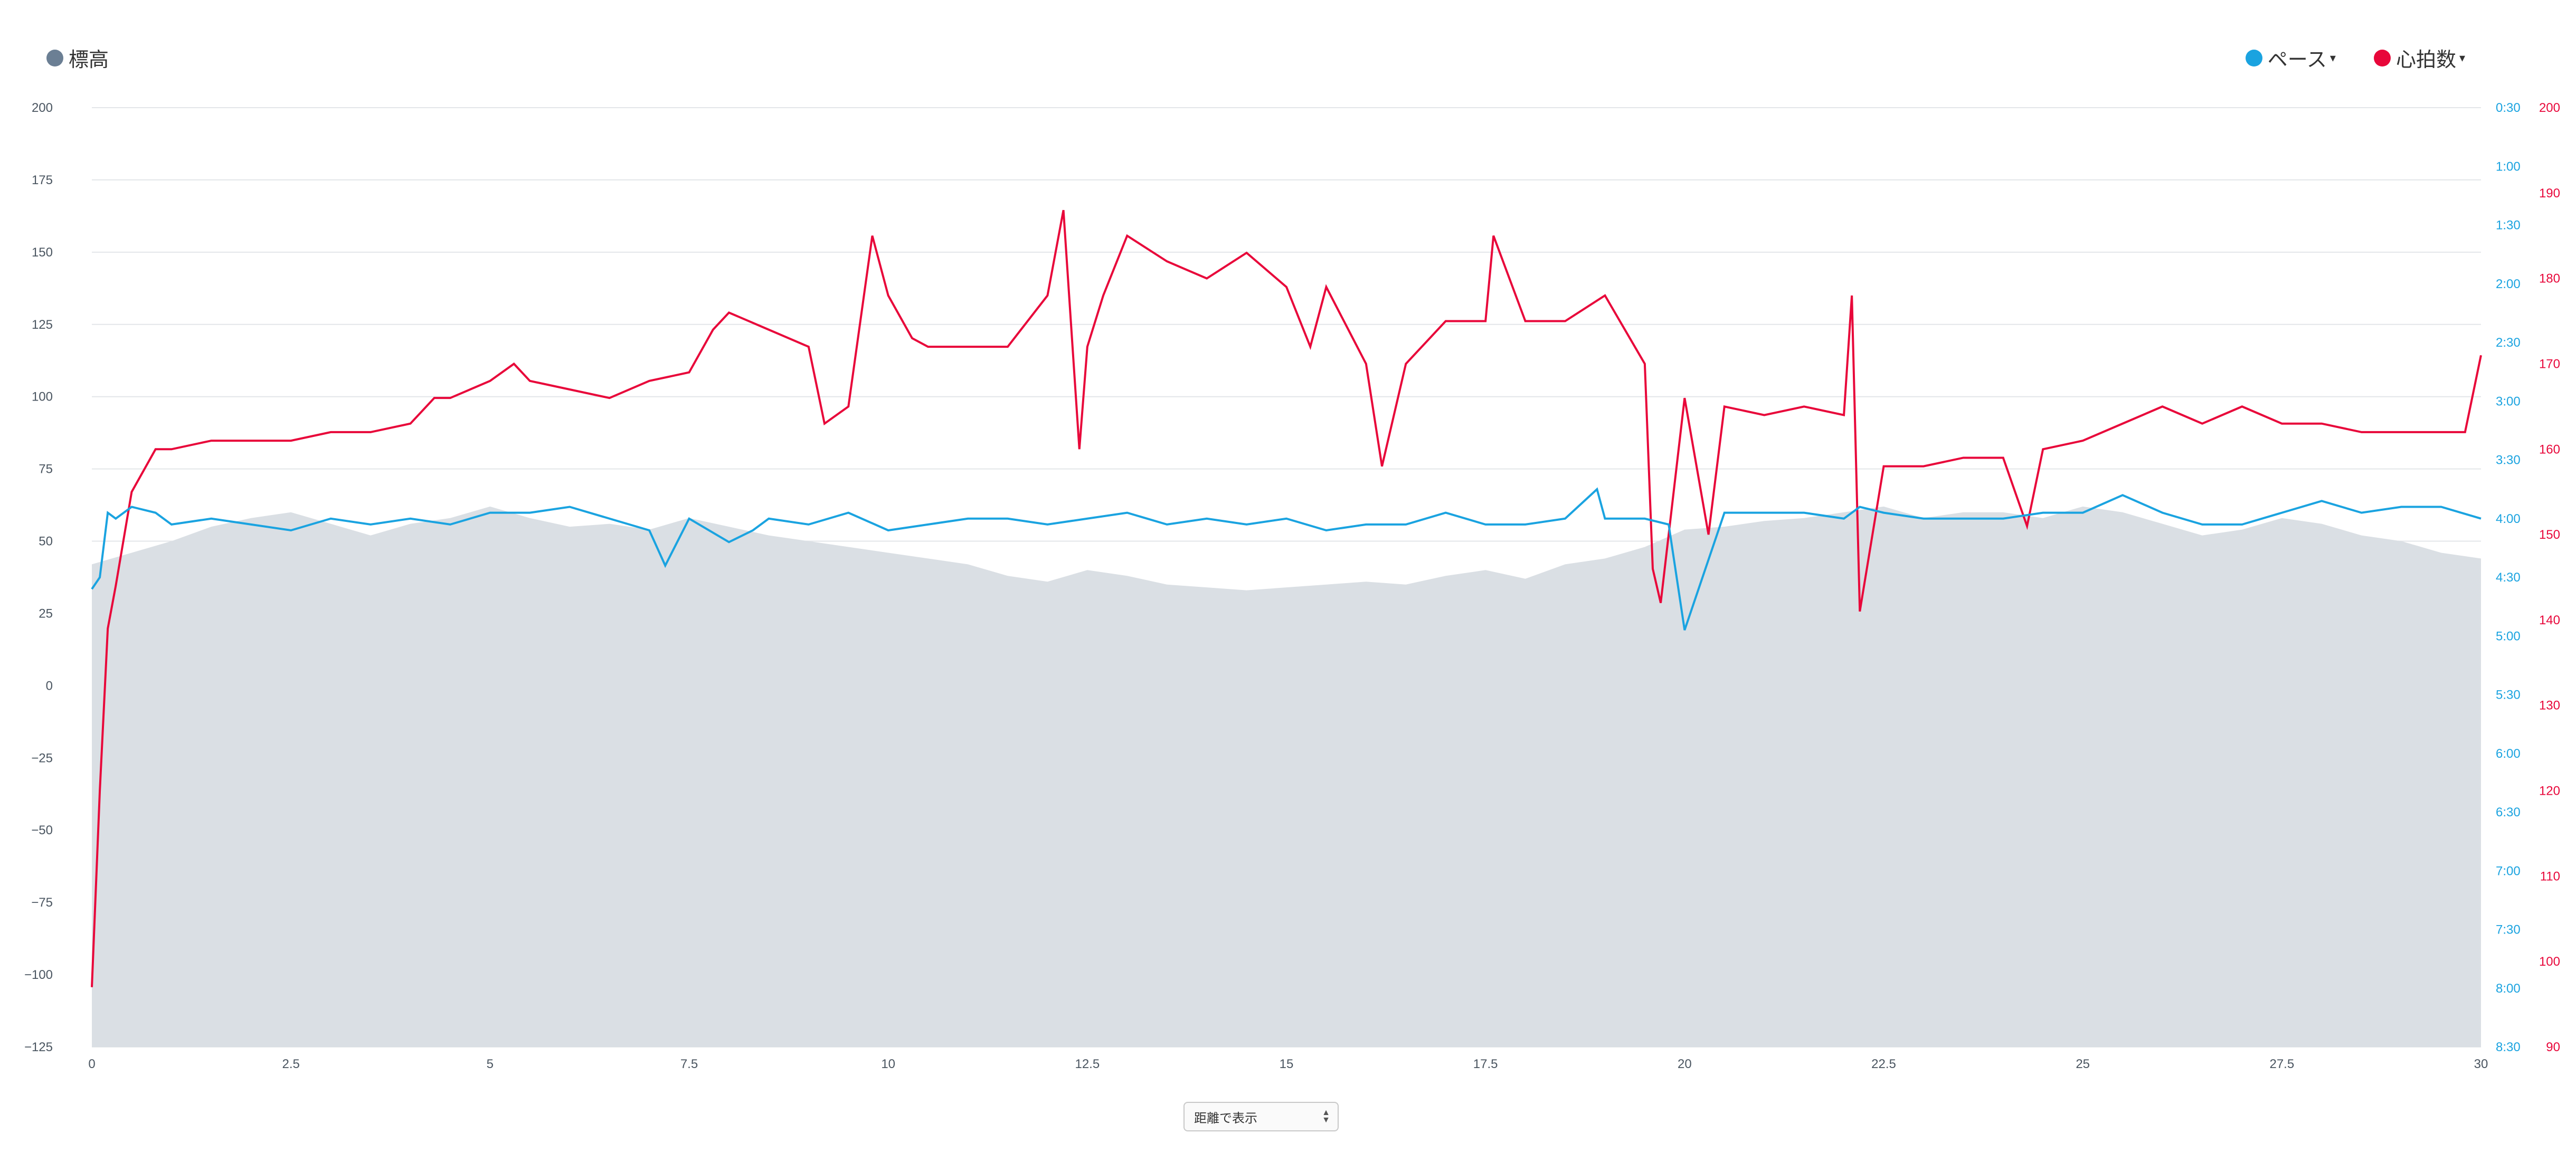 The image size is (2576, 1162). What do you see at coordinates (2508, 166) in the screenshot?
I see `pace-tick-label: 1:00` at bounding box center [2508, 166].